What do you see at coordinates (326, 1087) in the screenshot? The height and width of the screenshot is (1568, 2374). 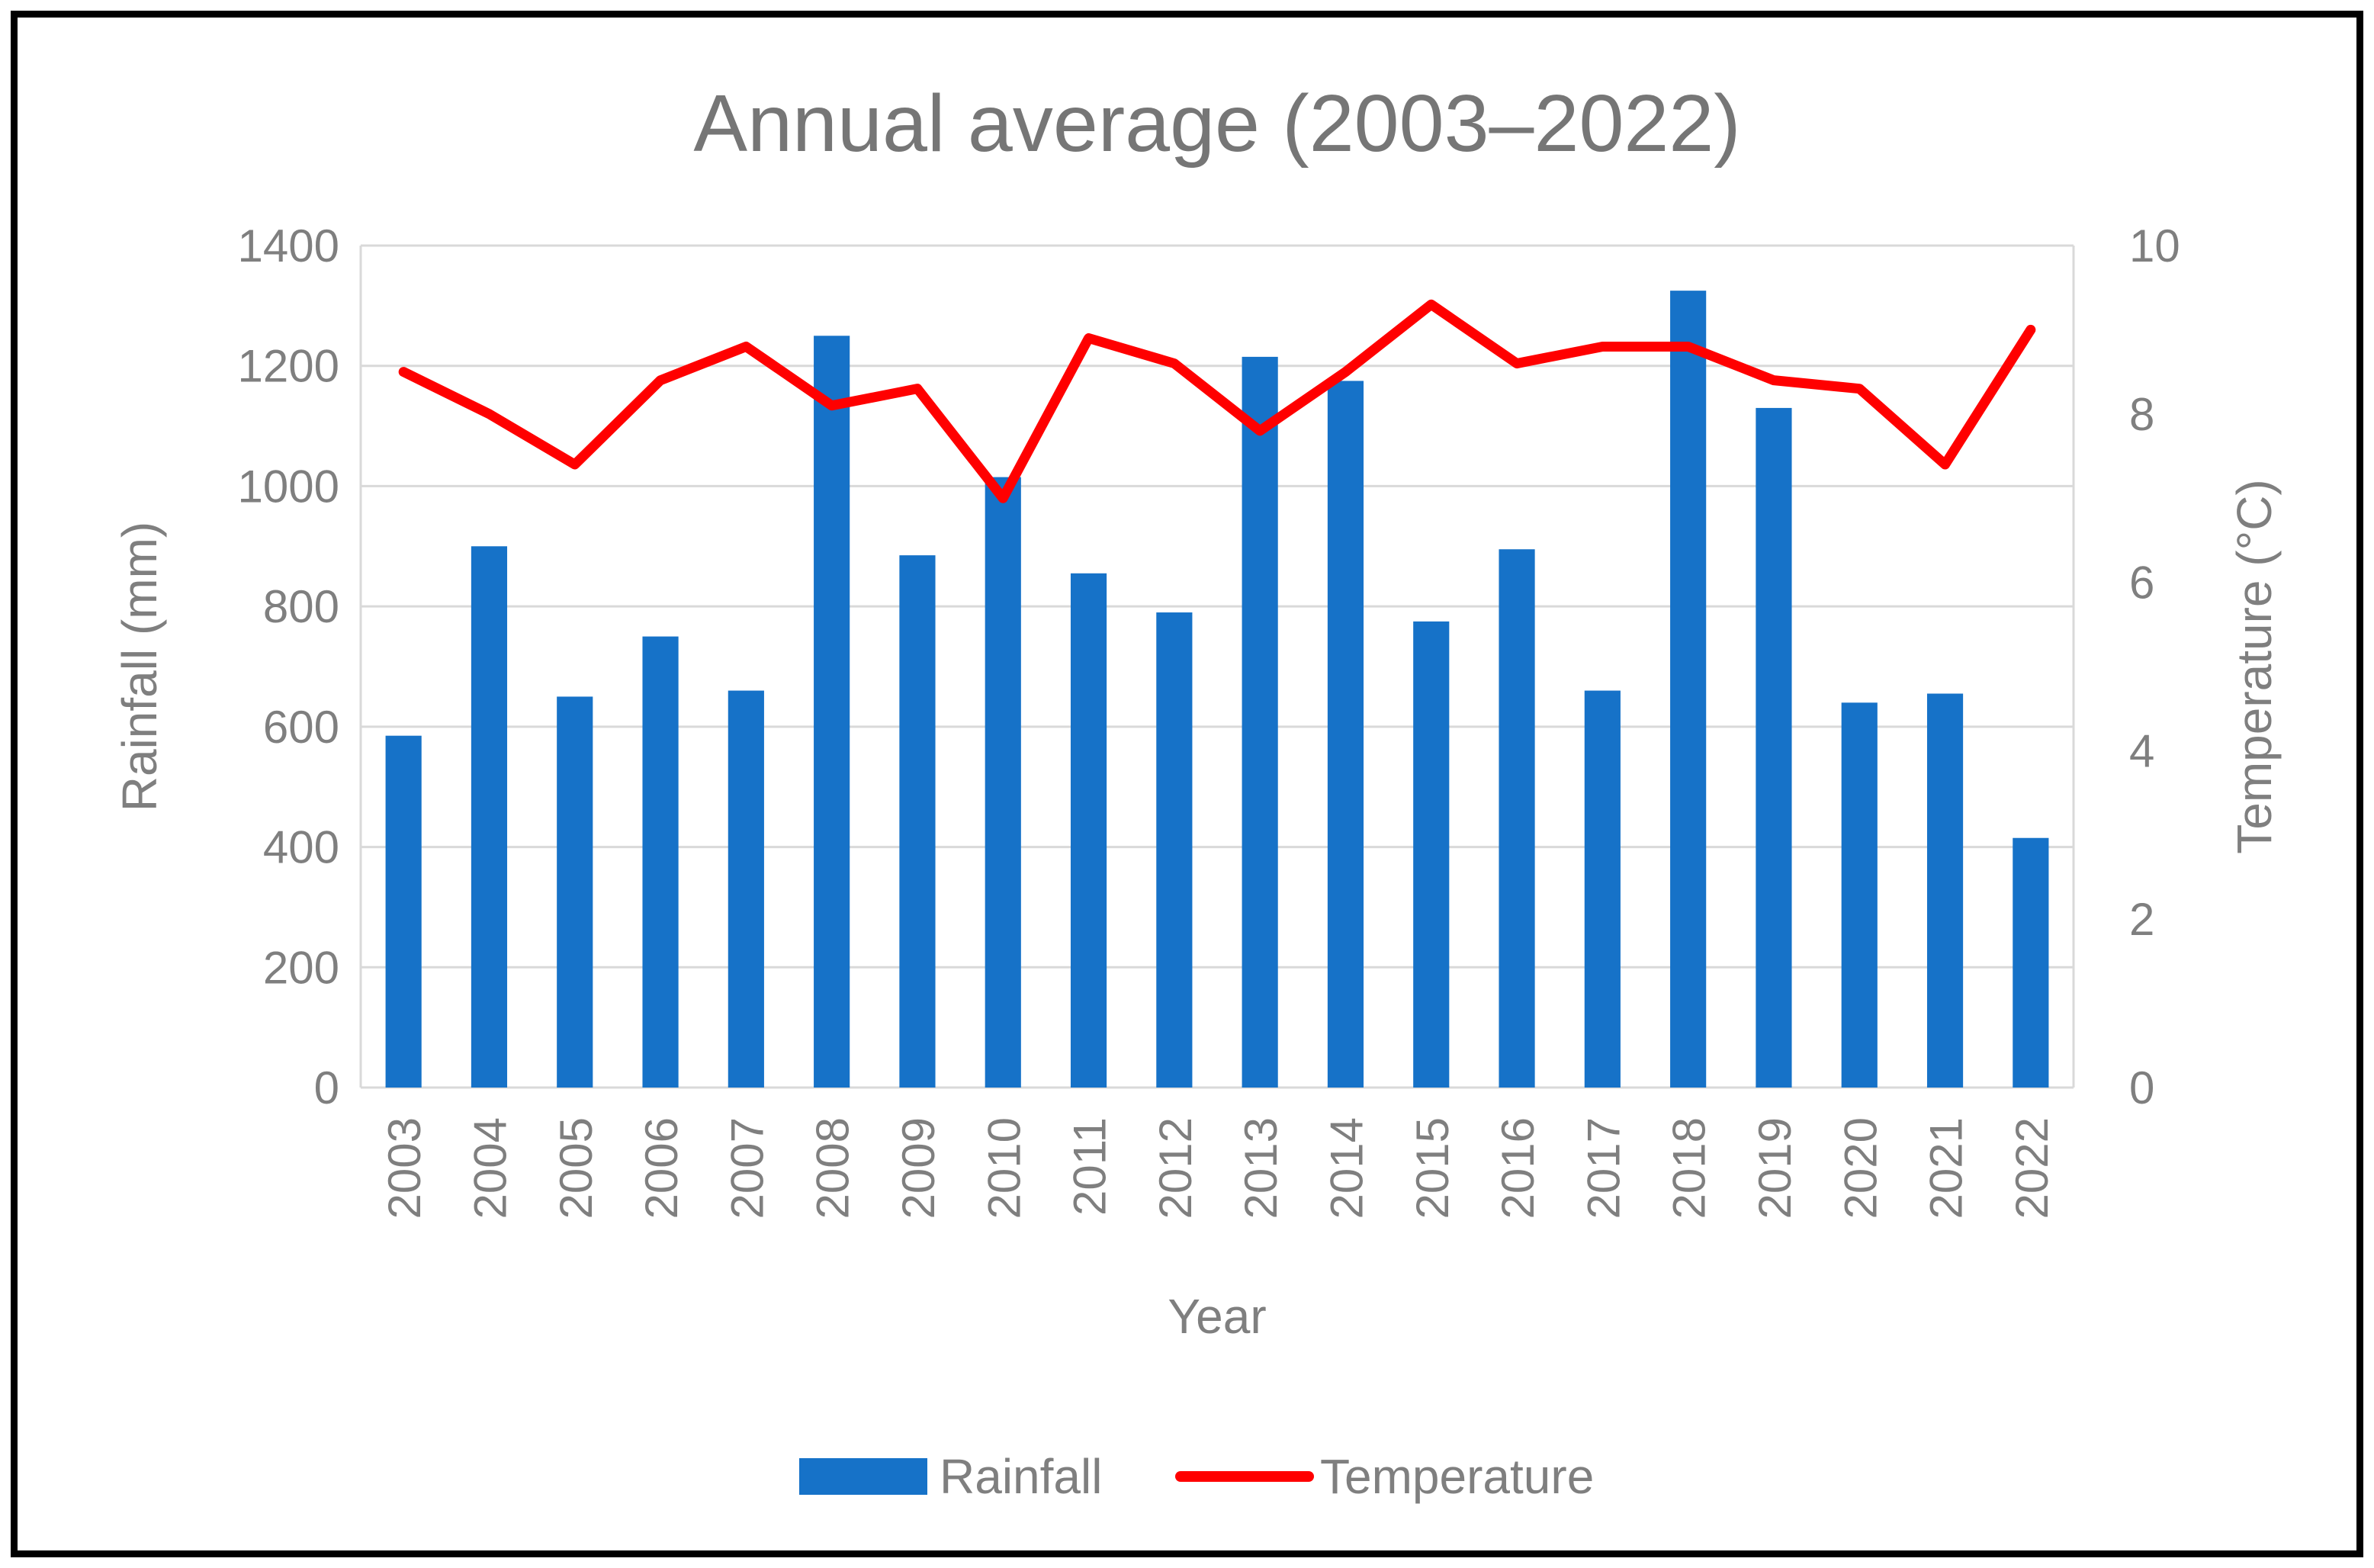 I see `y-left-tick-0: 0` at bounding box center [326, 1087].